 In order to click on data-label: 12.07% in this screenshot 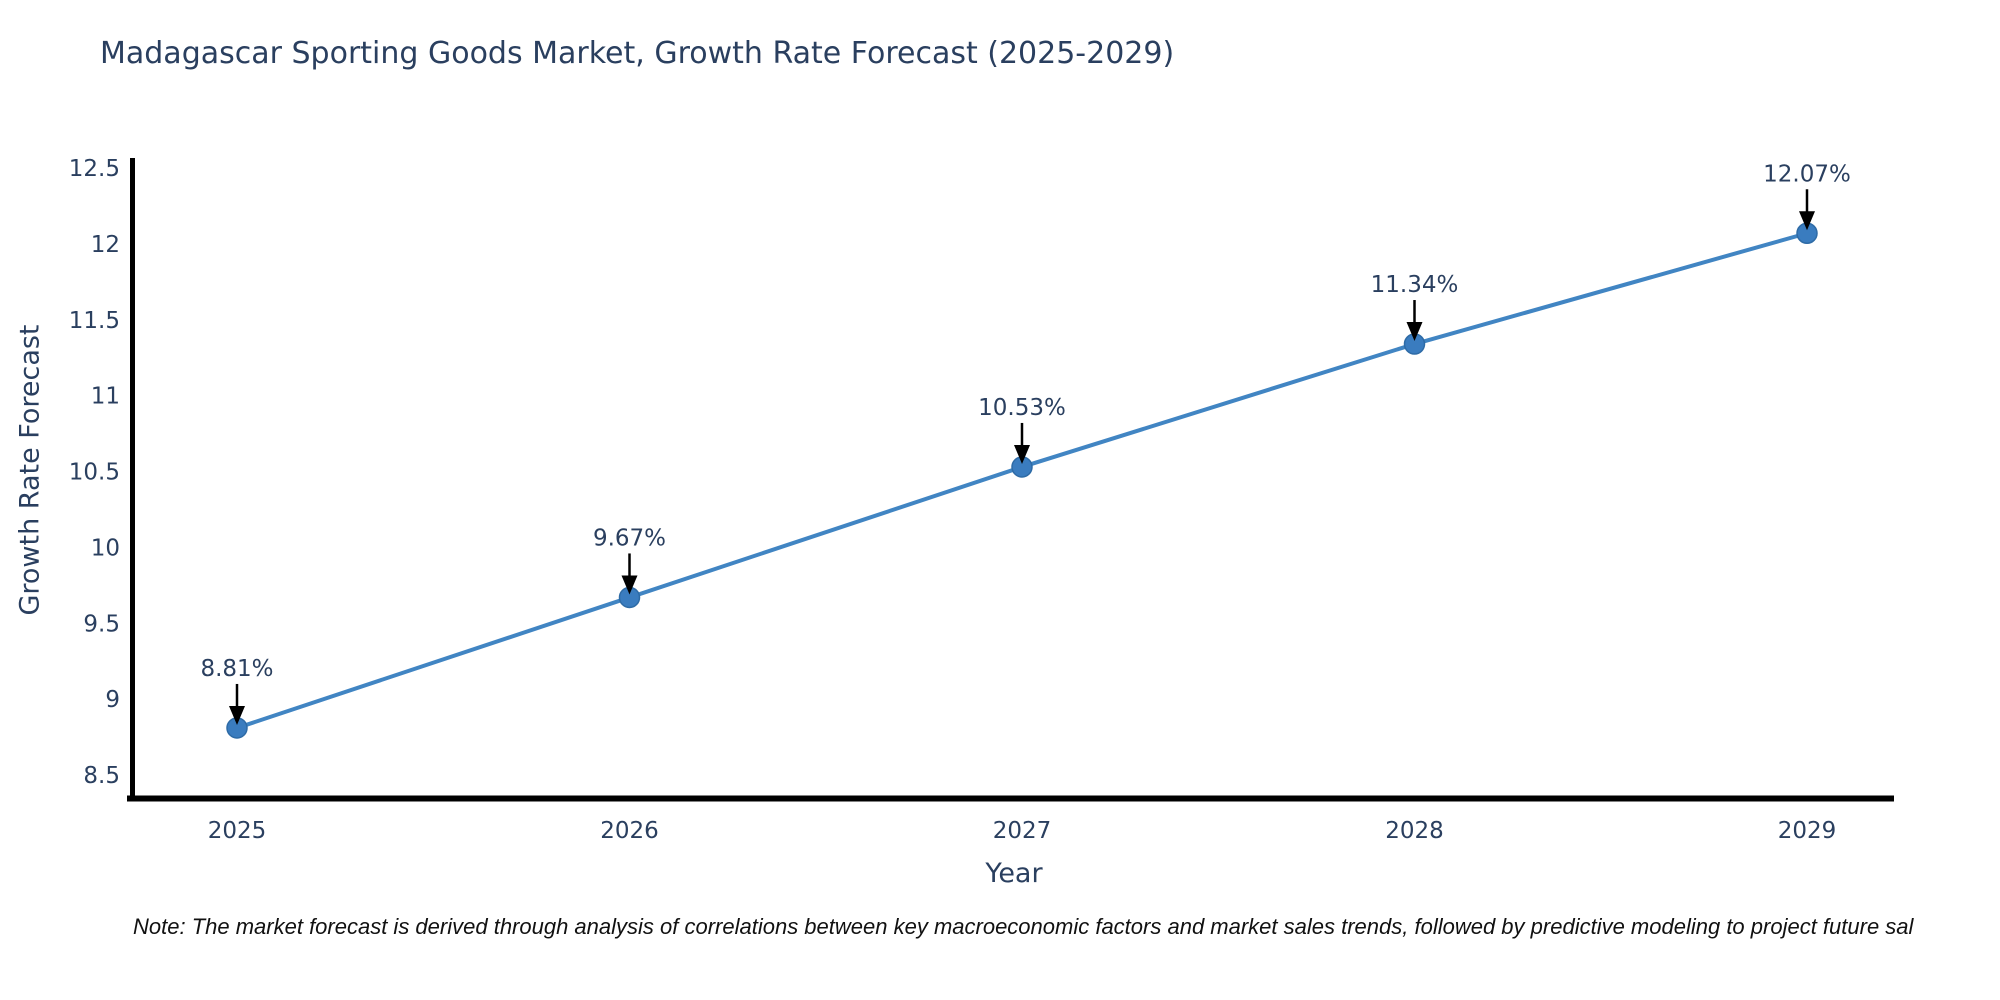, I will do `click(1807, 174)`.